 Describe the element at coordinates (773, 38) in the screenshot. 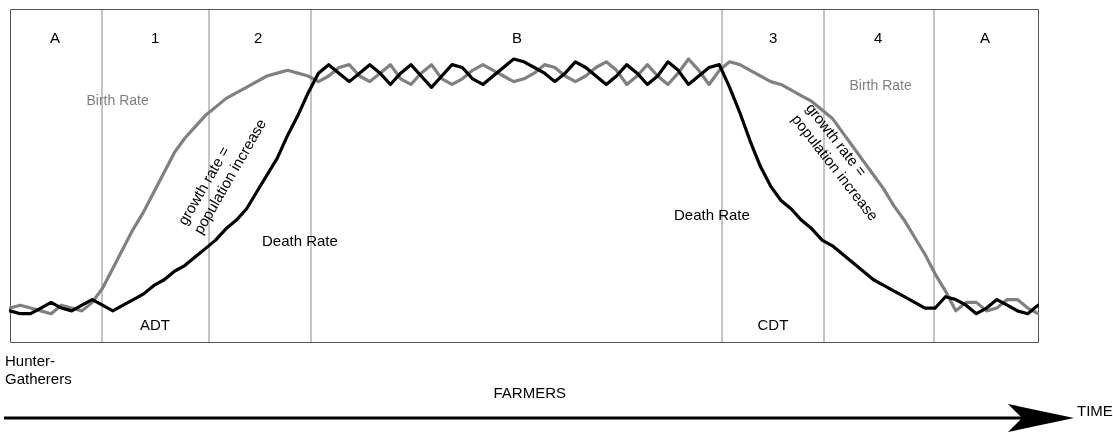

I see `text: 3` at that location.